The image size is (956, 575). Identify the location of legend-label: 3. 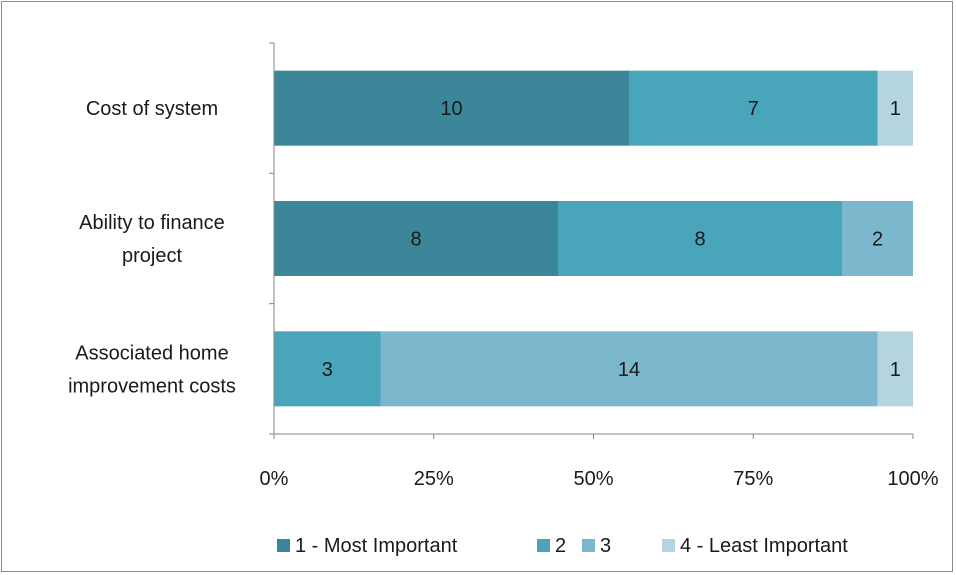
(605, 546).